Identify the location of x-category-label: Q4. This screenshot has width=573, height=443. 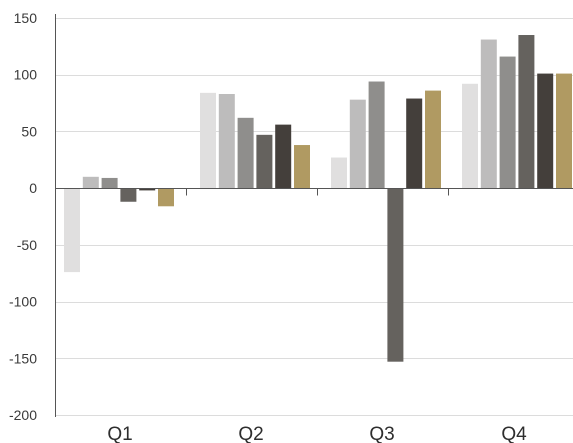
(514, 433).